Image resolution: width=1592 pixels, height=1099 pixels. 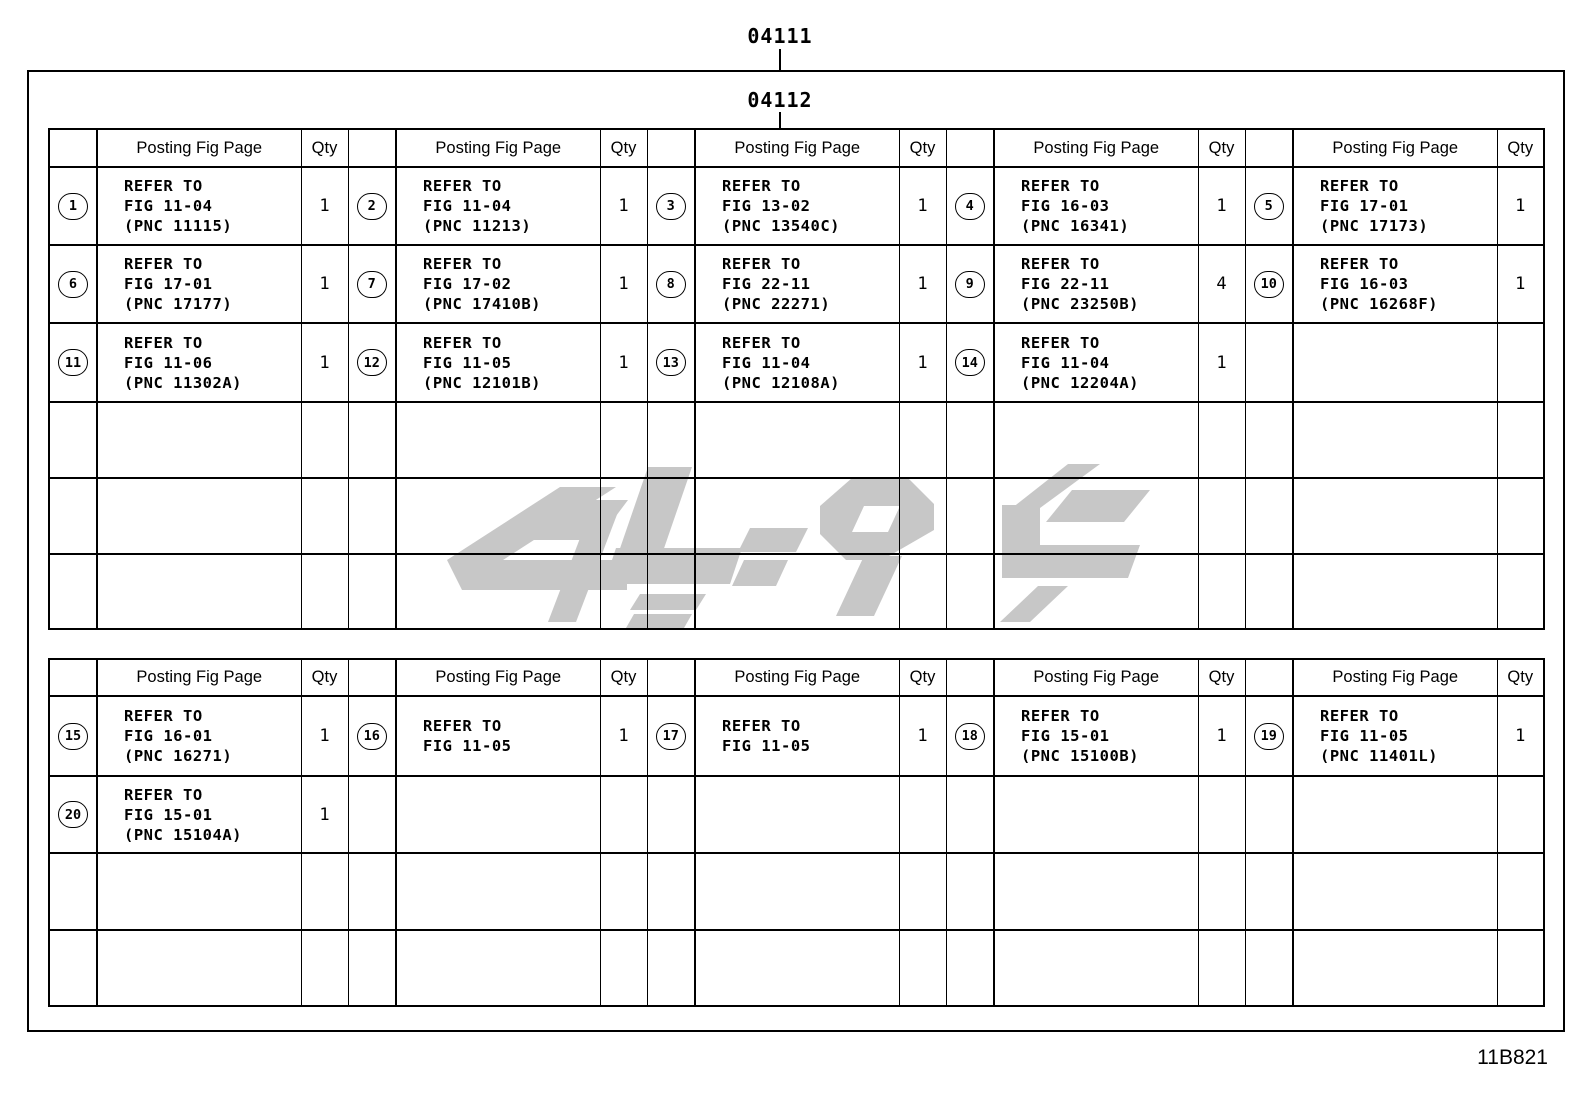 I want to click on item-number-badge: 14, so click(x=969, y=362).